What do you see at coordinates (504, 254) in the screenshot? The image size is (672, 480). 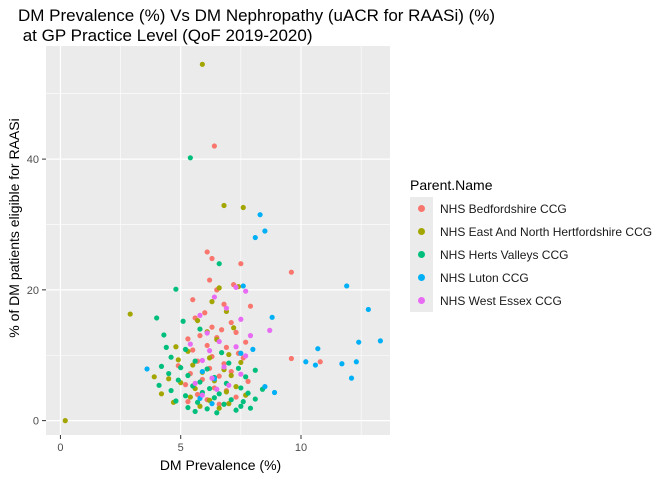 I see `legend-label: NHS Herts Valleys CCG` at bounding box center [504, 254].